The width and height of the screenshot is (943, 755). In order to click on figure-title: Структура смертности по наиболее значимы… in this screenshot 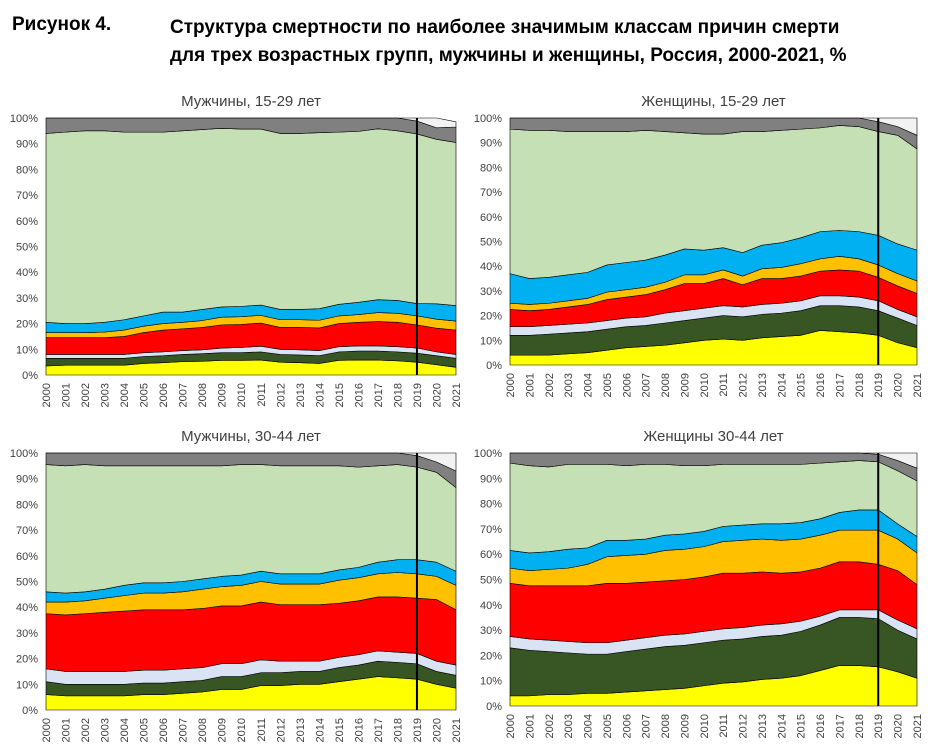, I will do `click(555, 42)`.